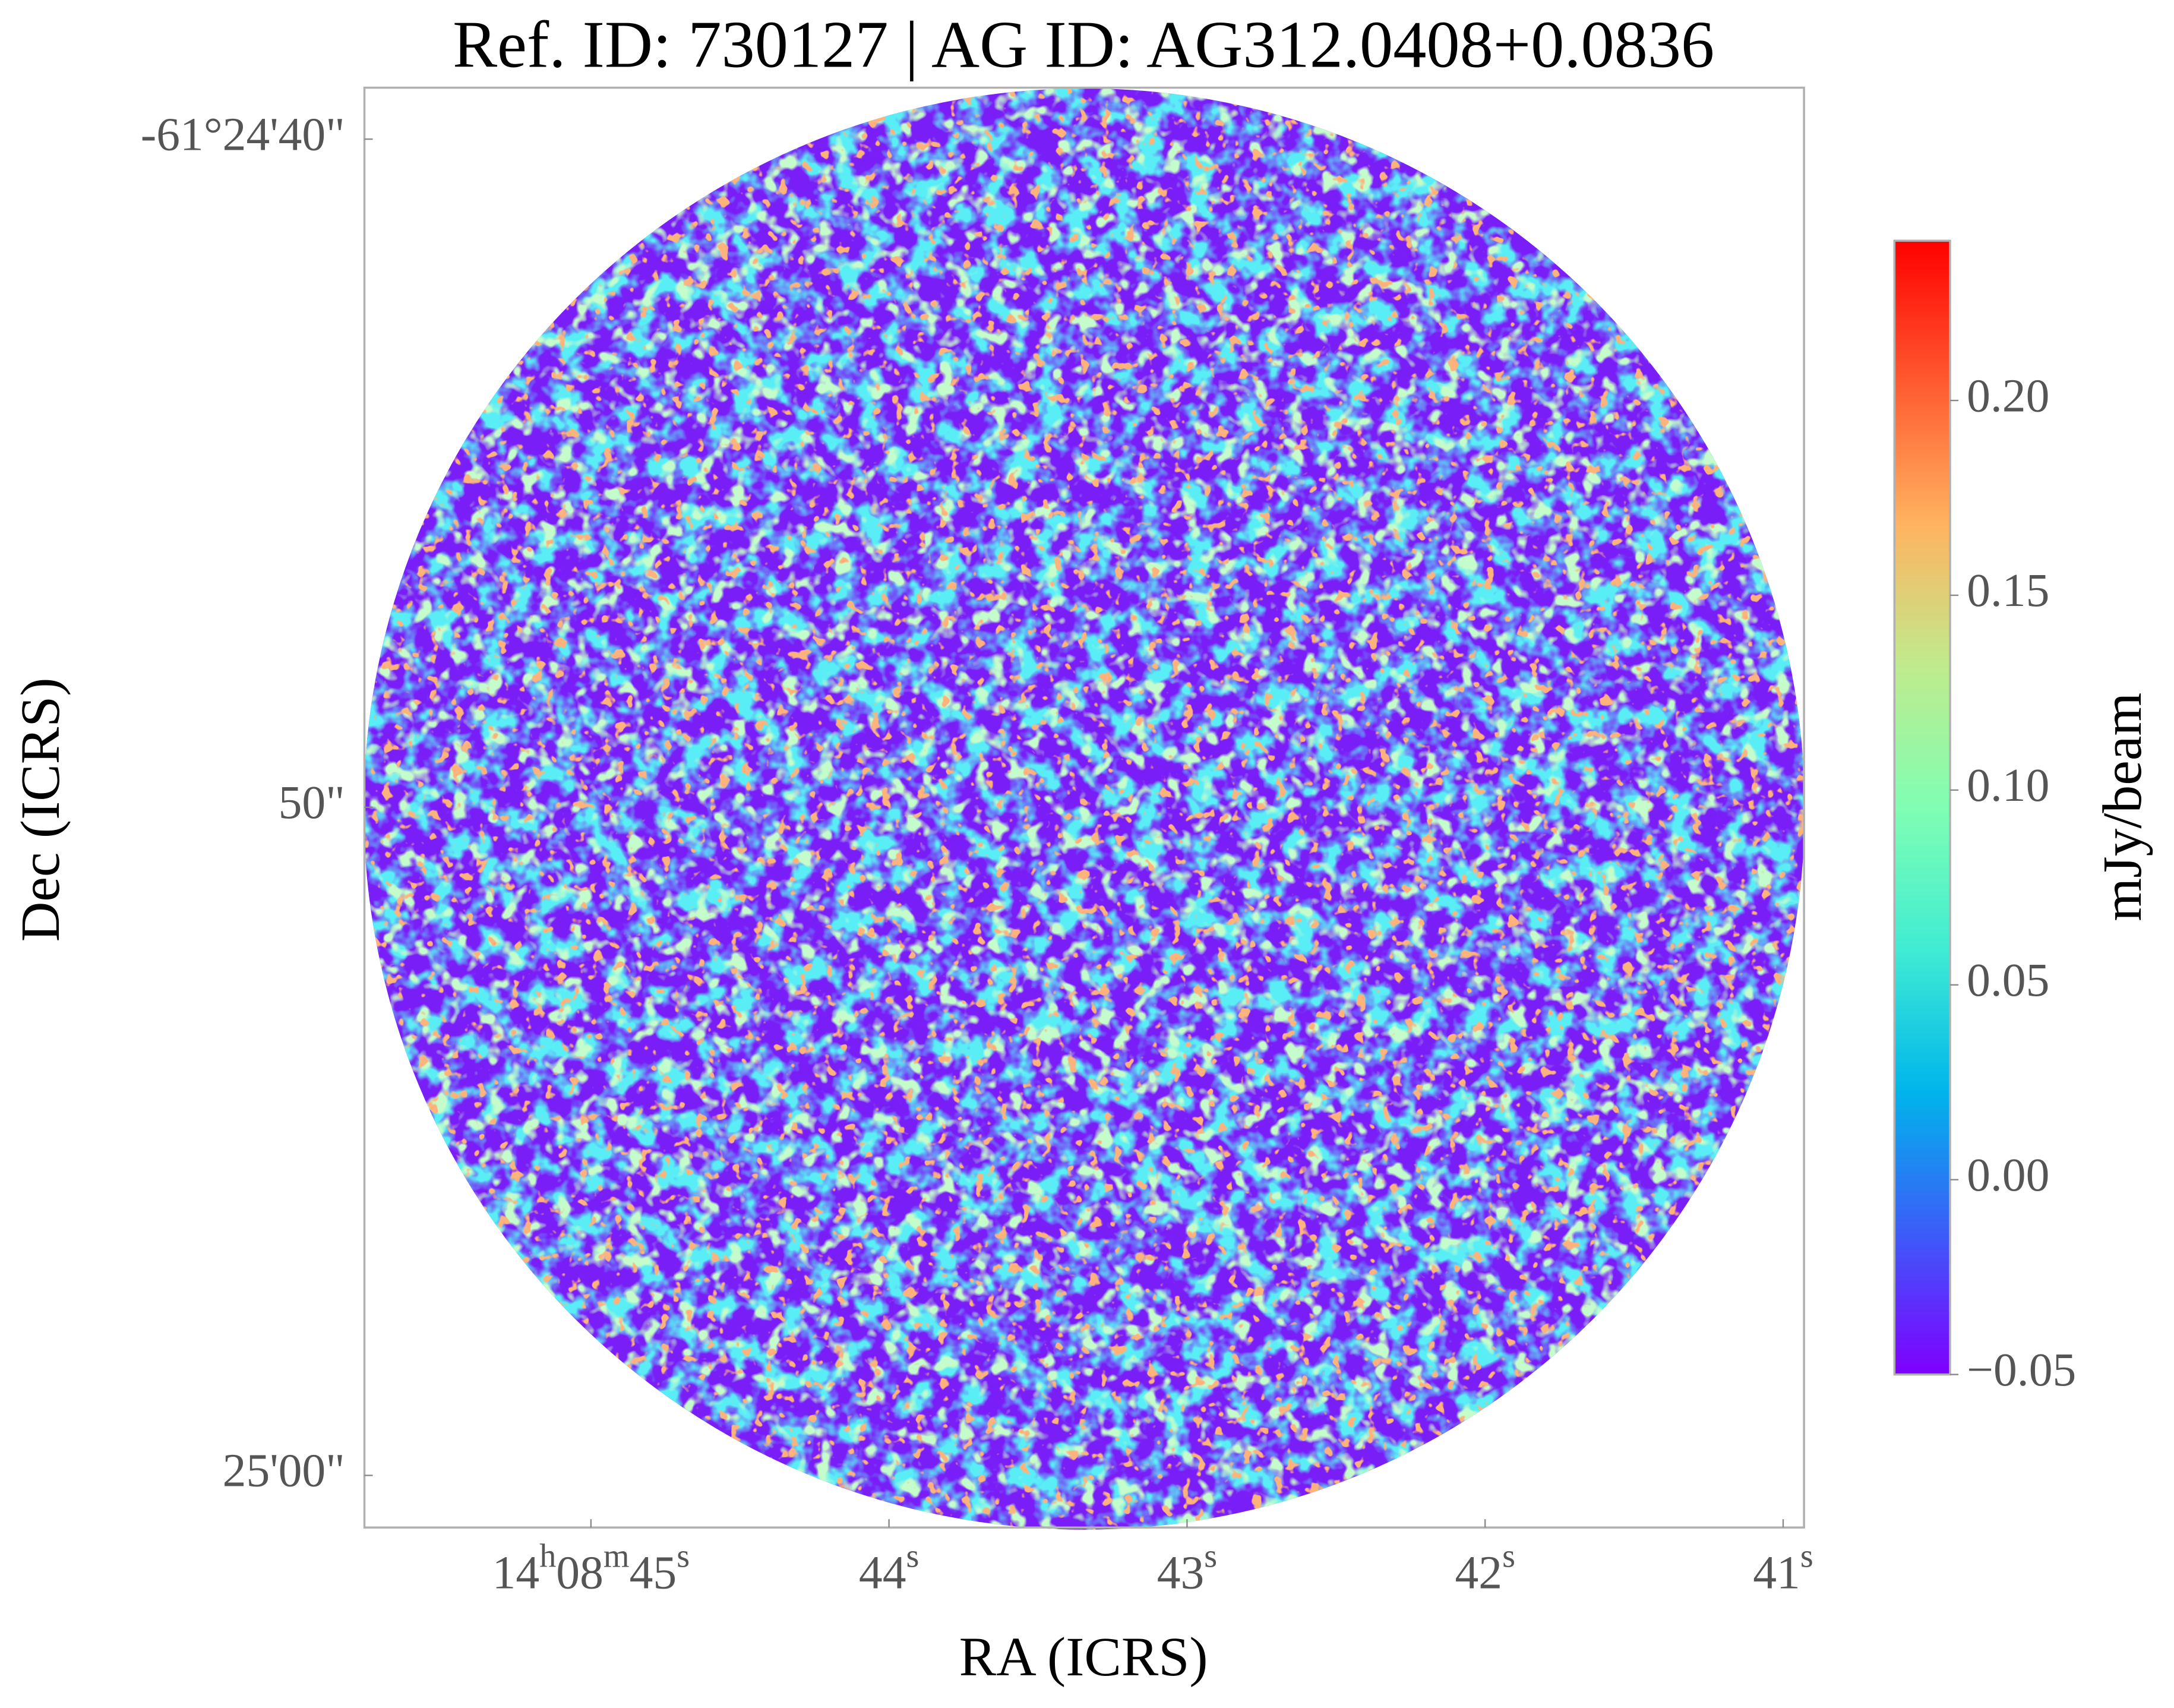  I want to click on x-tick-label: 14h08m45s, so click(591, 1569).